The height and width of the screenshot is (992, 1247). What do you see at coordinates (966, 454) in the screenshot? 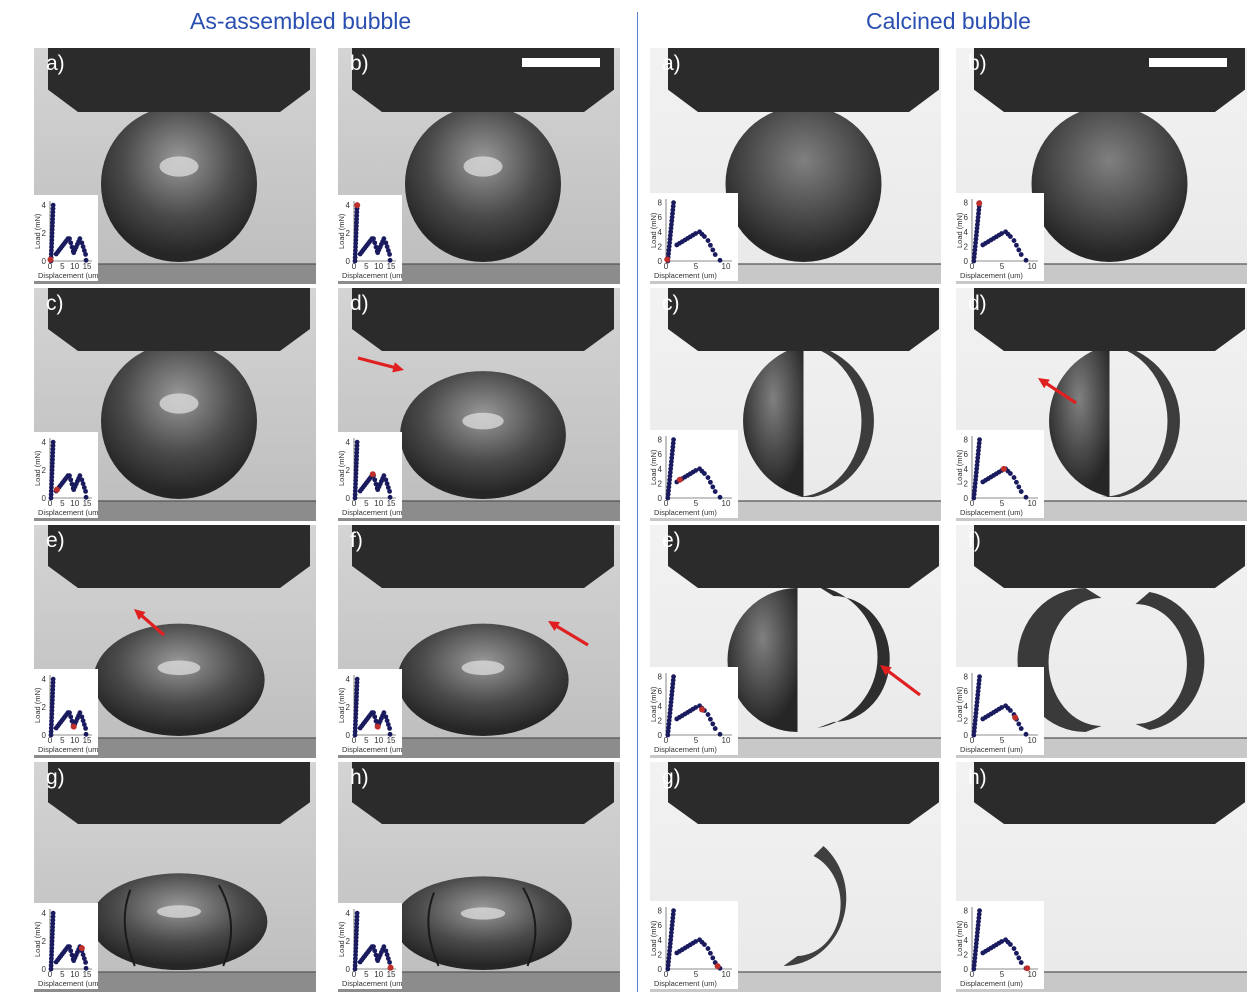
I see `y-tick-label: 6` at bounding box center [966, 454].